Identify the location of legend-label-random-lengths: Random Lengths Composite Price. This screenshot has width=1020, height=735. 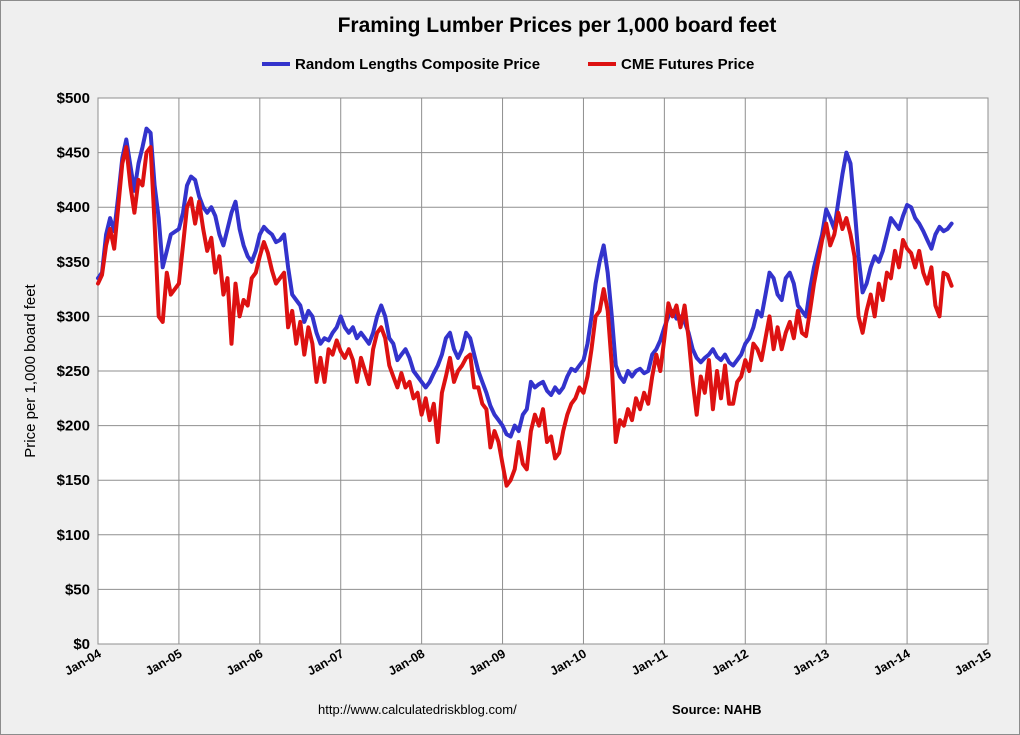
(417, 64).